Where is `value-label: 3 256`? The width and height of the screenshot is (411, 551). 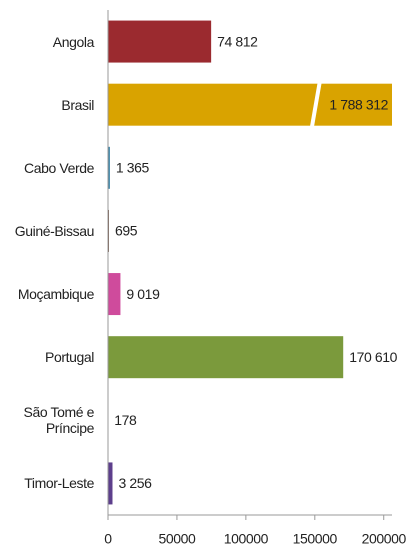
value-label: 3 256 is located at coordinates (135, 483).